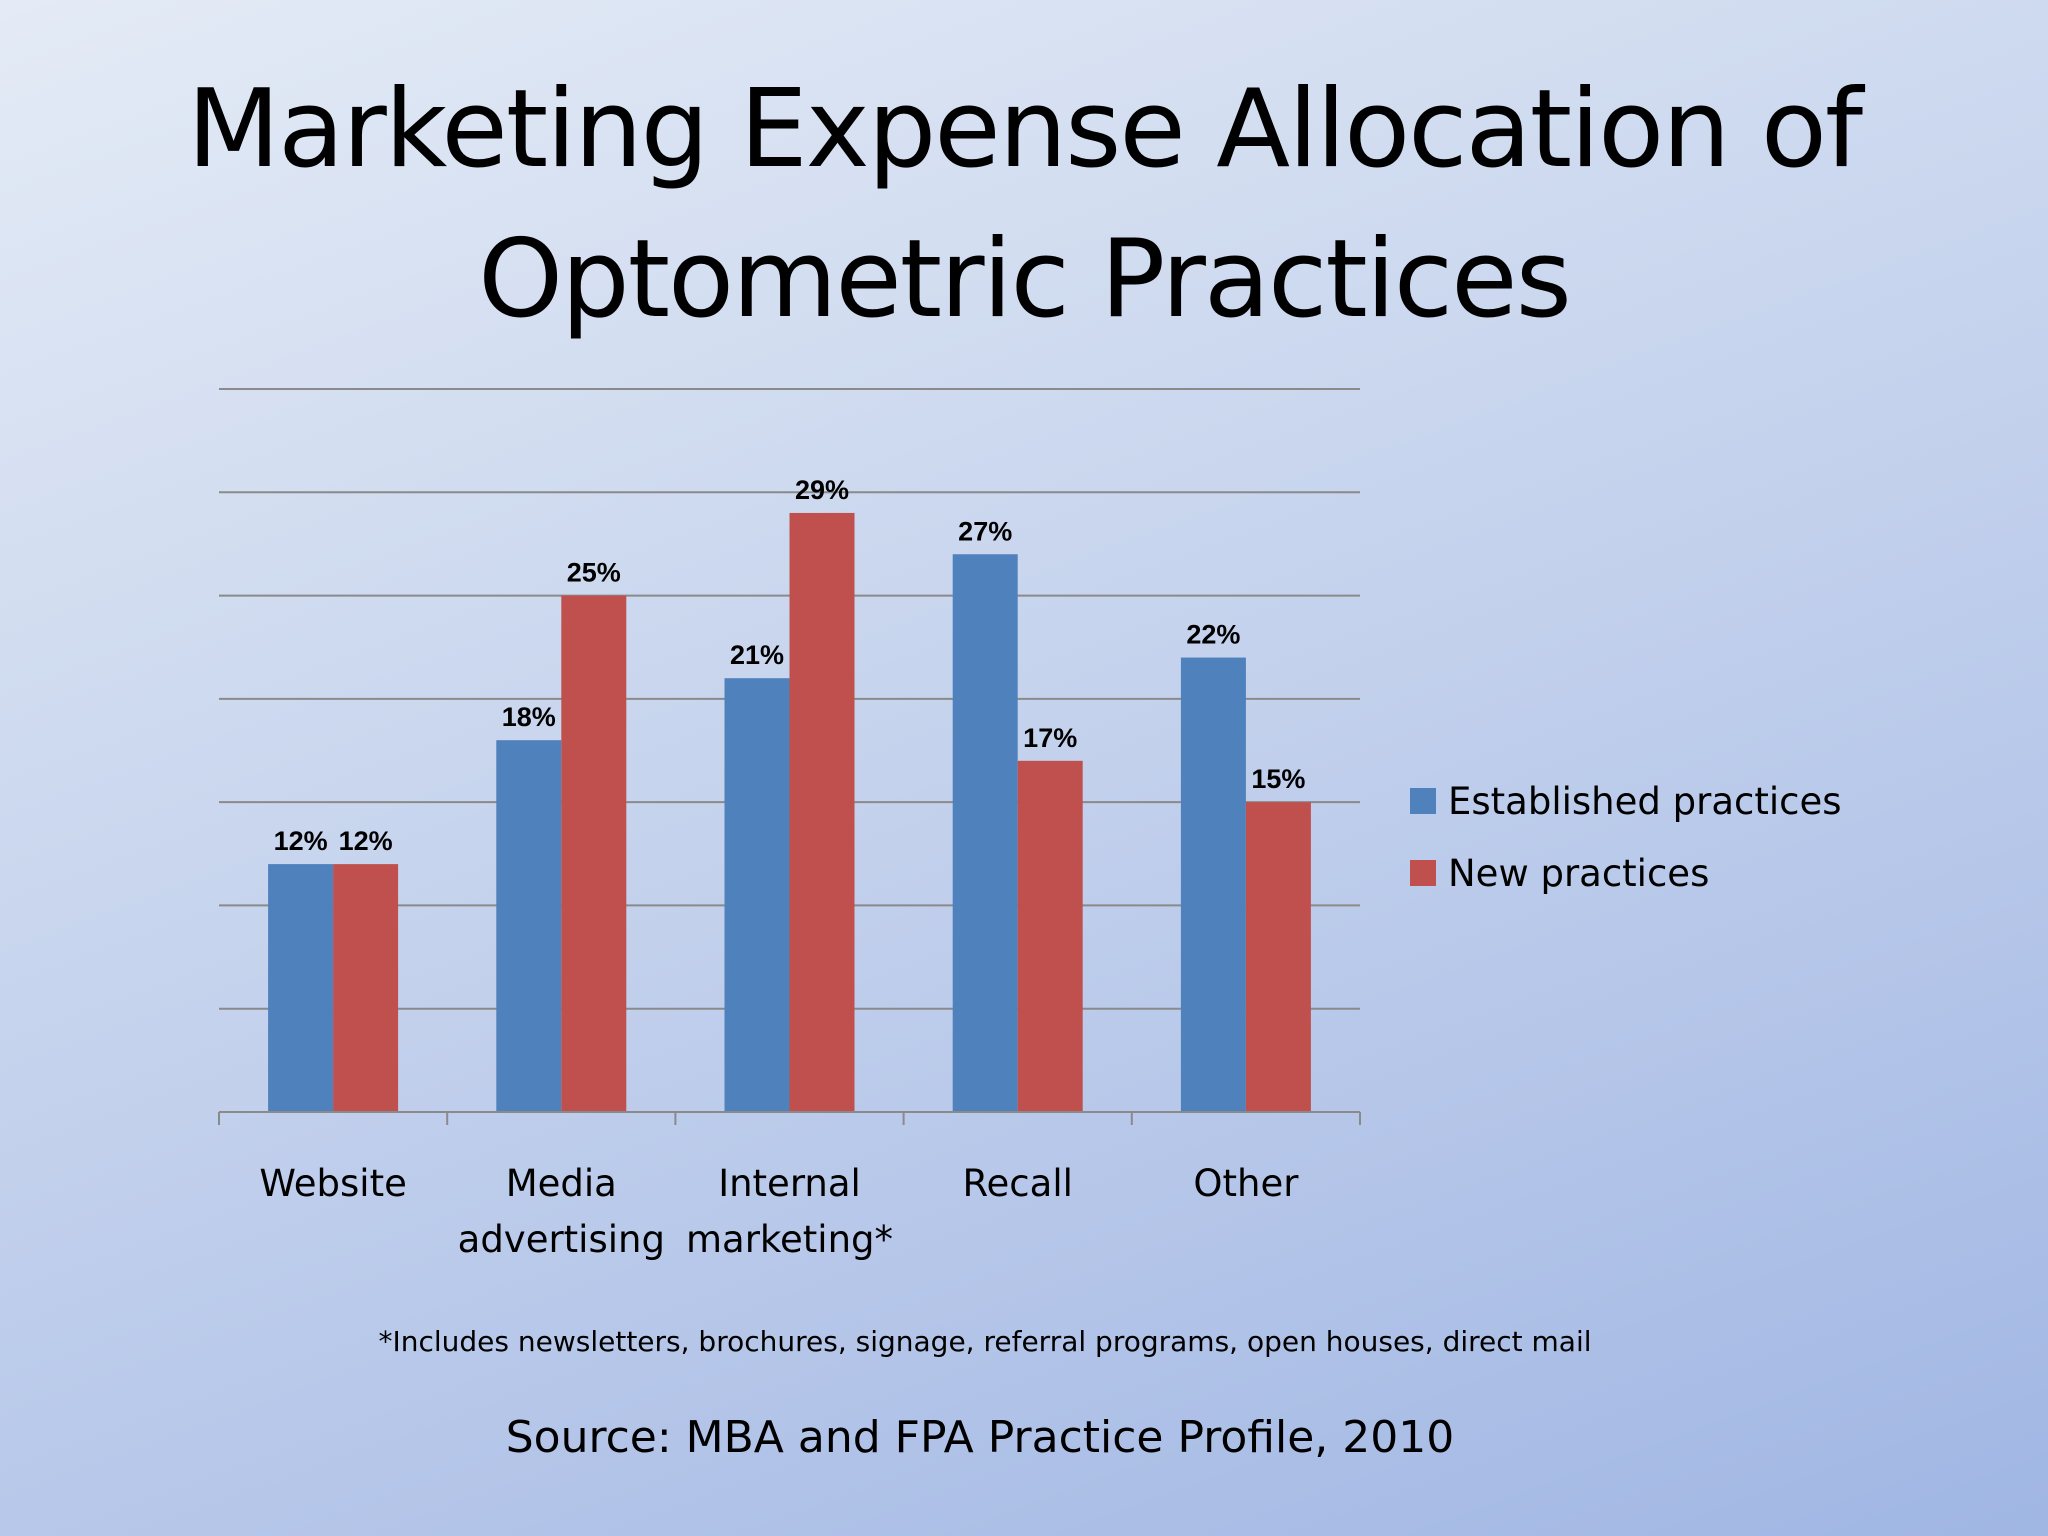 This screenshot has width=2048, height=1536. I want to click on data-label: 27%, so click(985, 531).